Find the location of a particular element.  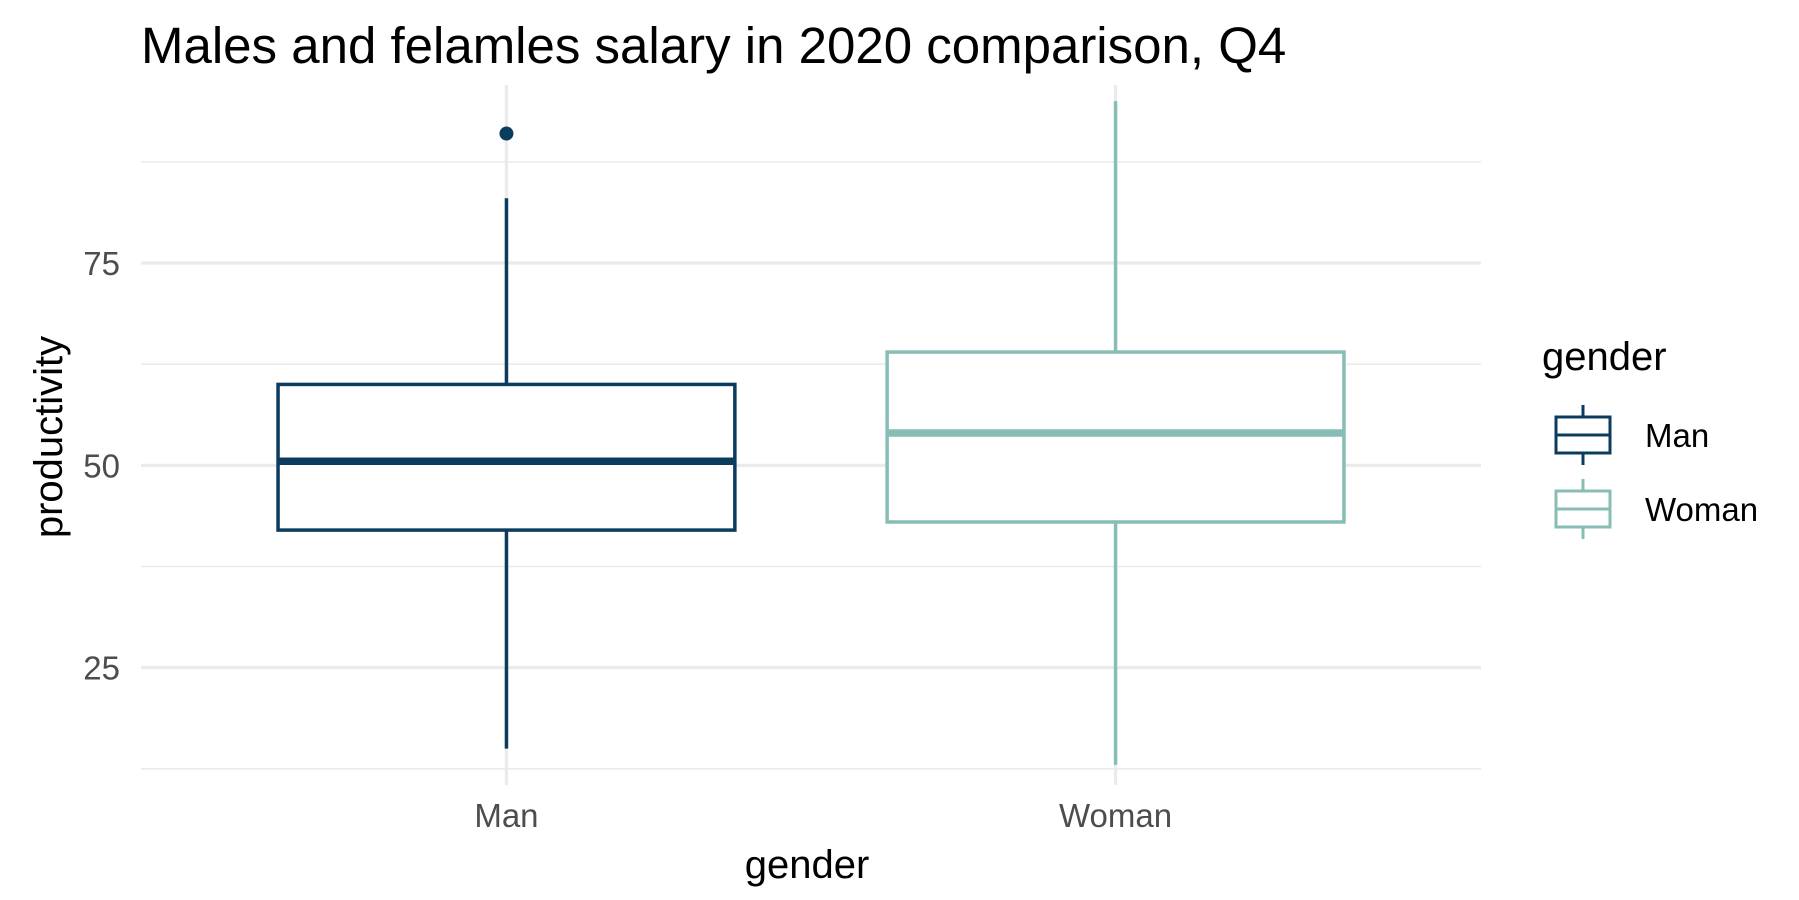

legend-label: Woman is located at coordinates (1701, 509).